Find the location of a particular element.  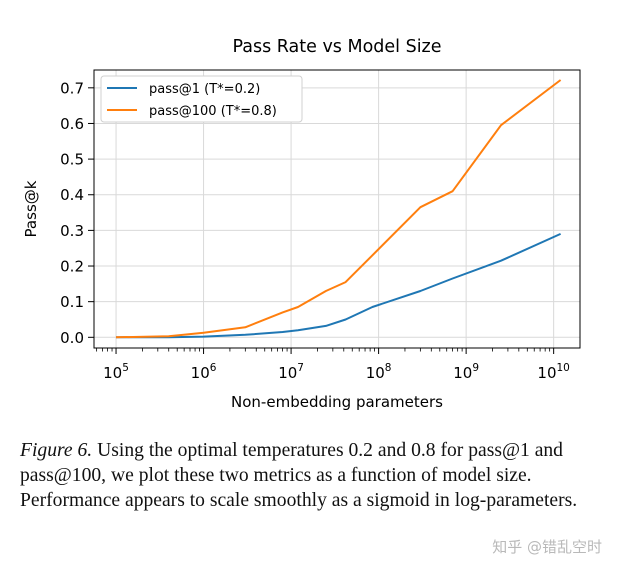

y-tick-label: 0.6 is located at coordinates (72, 124).